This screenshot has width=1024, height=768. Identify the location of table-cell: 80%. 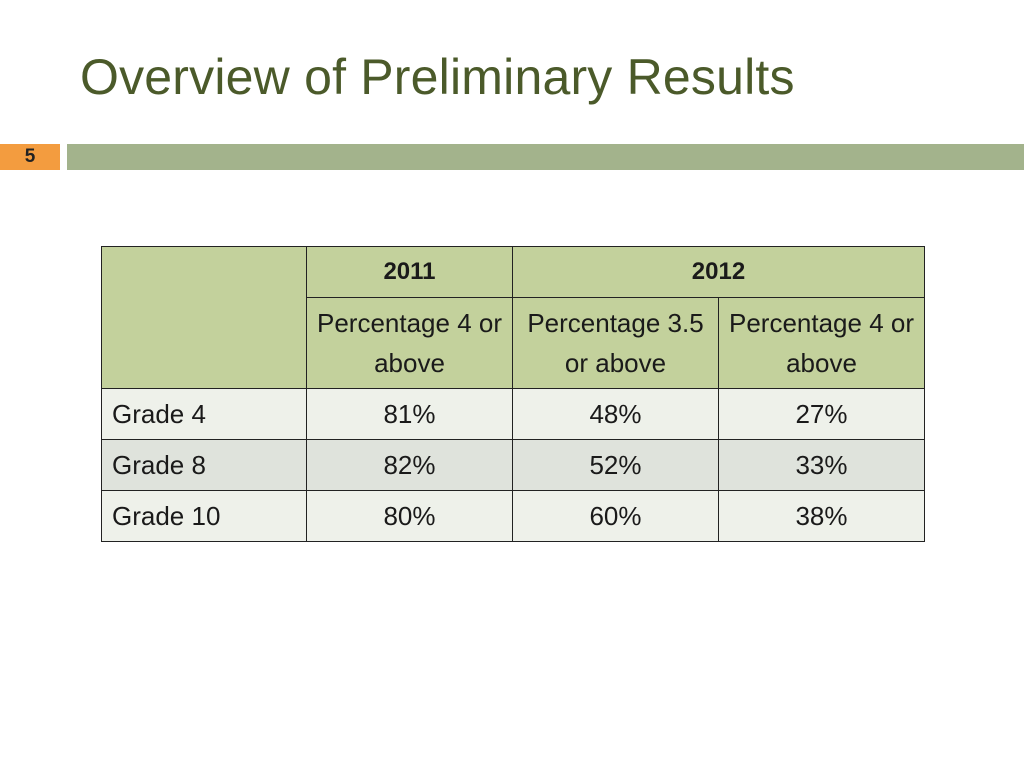
(409, 516).